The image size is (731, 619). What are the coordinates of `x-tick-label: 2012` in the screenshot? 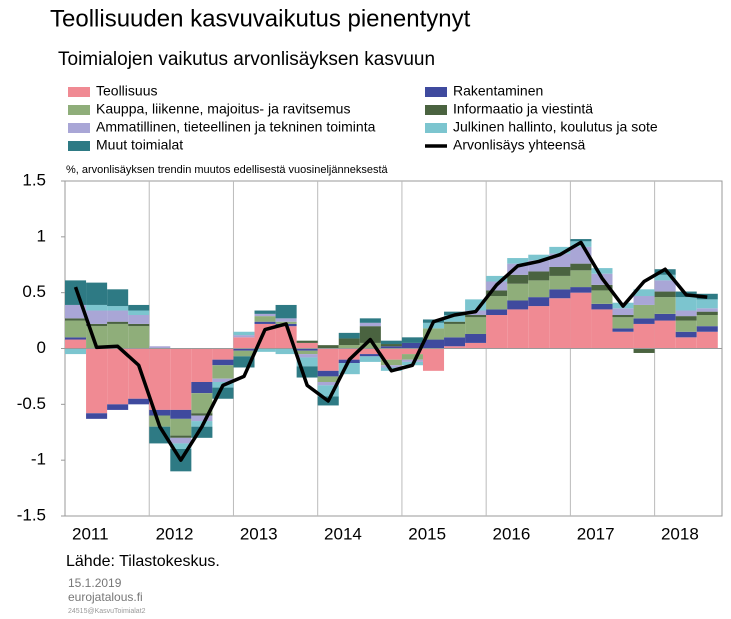 It's located at (175, 533).